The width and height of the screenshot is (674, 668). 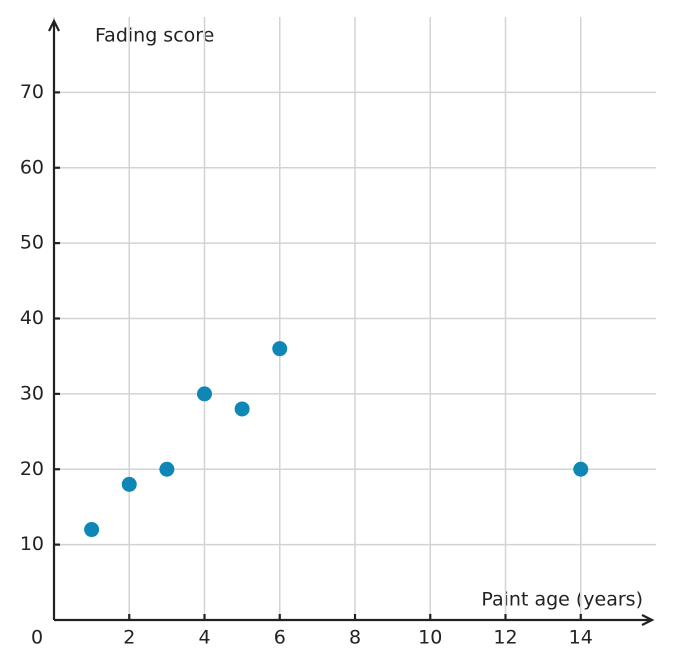 What do you see at coordinates (32, 243) in the screenshot?
I see `y-tick-label: 50` at bounding box center [32, 243].